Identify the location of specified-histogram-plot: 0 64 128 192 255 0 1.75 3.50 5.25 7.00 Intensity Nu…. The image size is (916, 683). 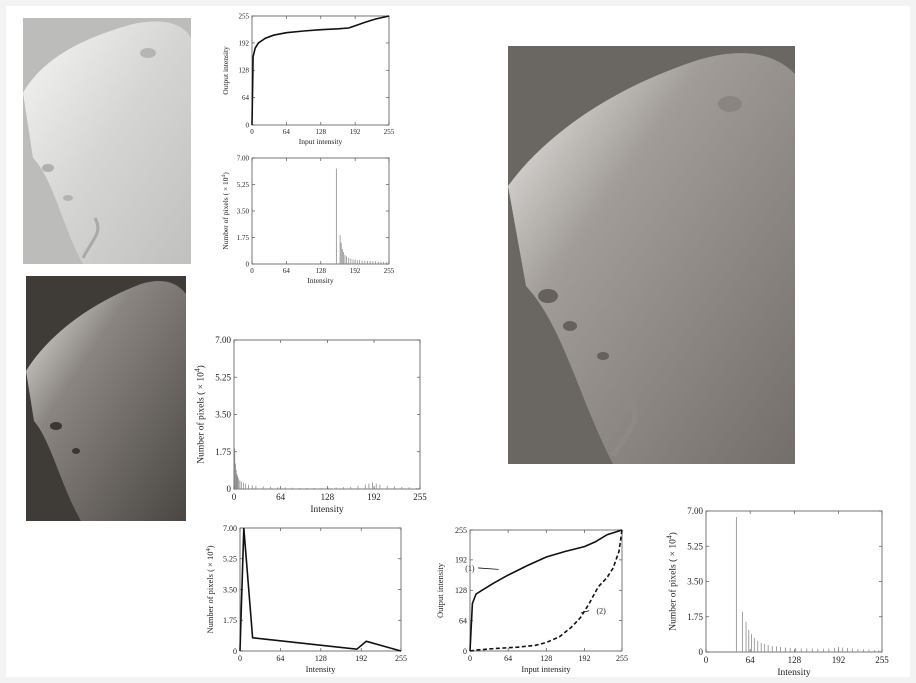
(305, 599).